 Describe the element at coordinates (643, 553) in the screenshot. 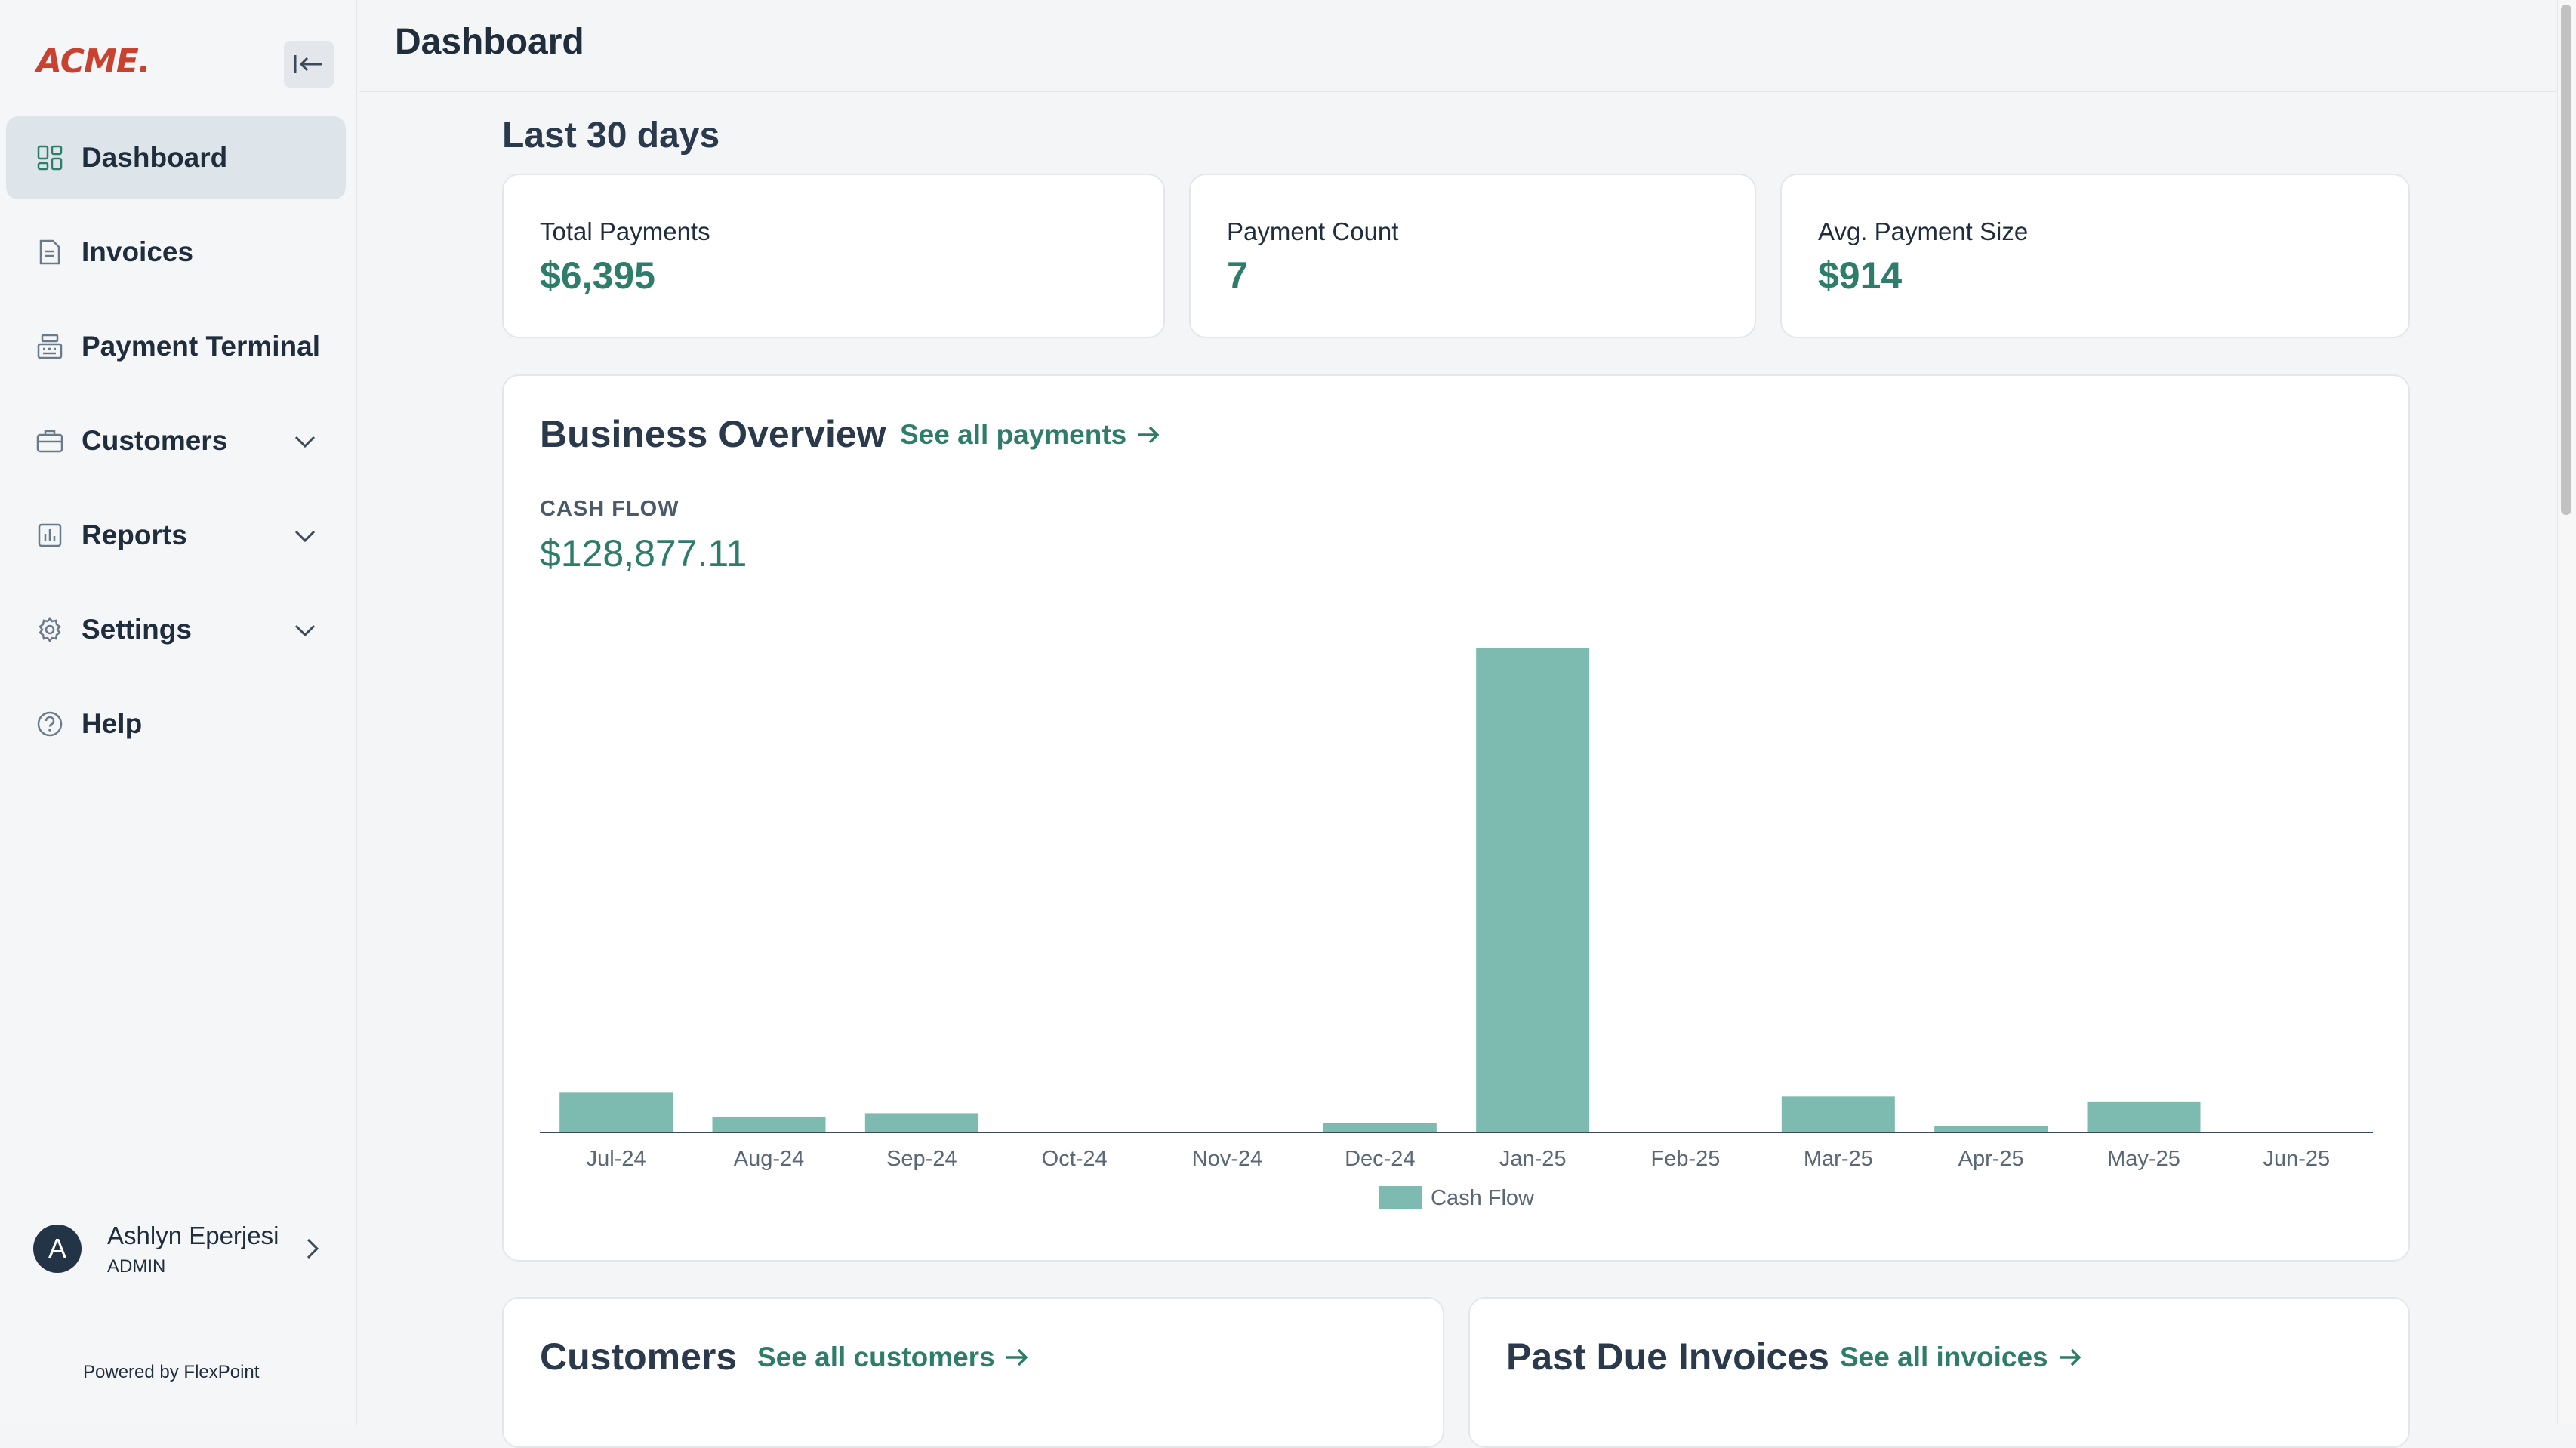

I see `cash-flow-value: $128,877.11` at that location.